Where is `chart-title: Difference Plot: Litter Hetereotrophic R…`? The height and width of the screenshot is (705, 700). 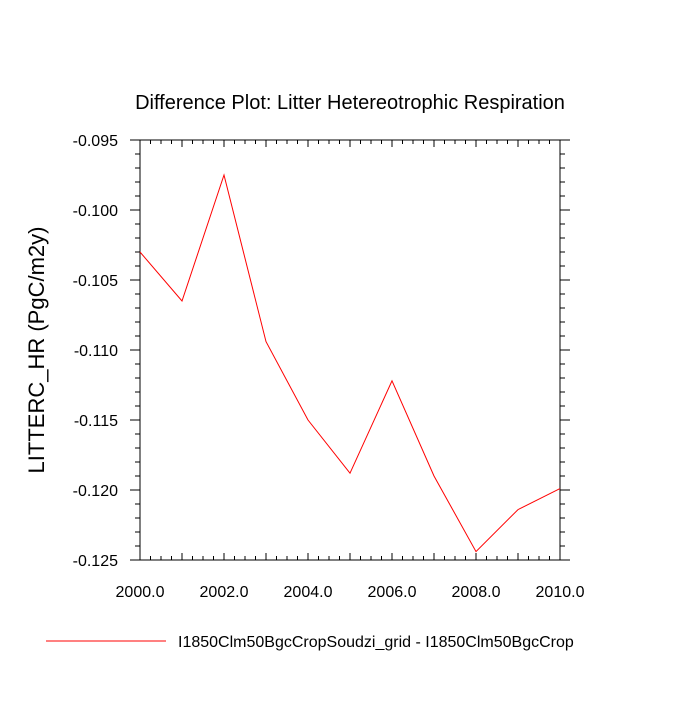
chart-title: Difference Plot: Litter Hetereotrophic R… is located at coordinates (350, 103).